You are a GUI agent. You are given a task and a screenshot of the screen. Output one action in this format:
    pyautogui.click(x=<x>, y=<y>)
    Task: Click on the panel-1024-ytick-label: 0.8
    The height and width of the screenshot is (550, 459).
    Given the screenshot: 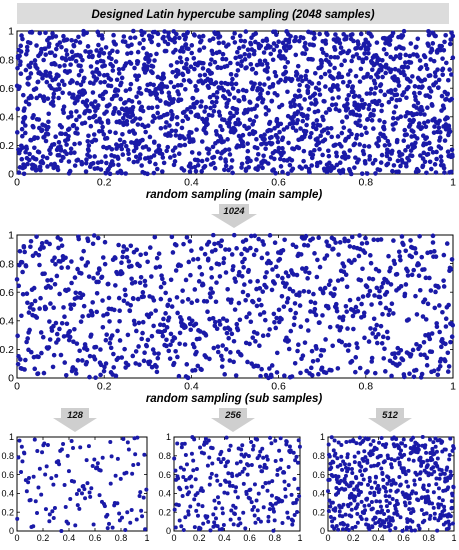 What is the action you would take?
    pyautogui.click(x=7, y=264)
    